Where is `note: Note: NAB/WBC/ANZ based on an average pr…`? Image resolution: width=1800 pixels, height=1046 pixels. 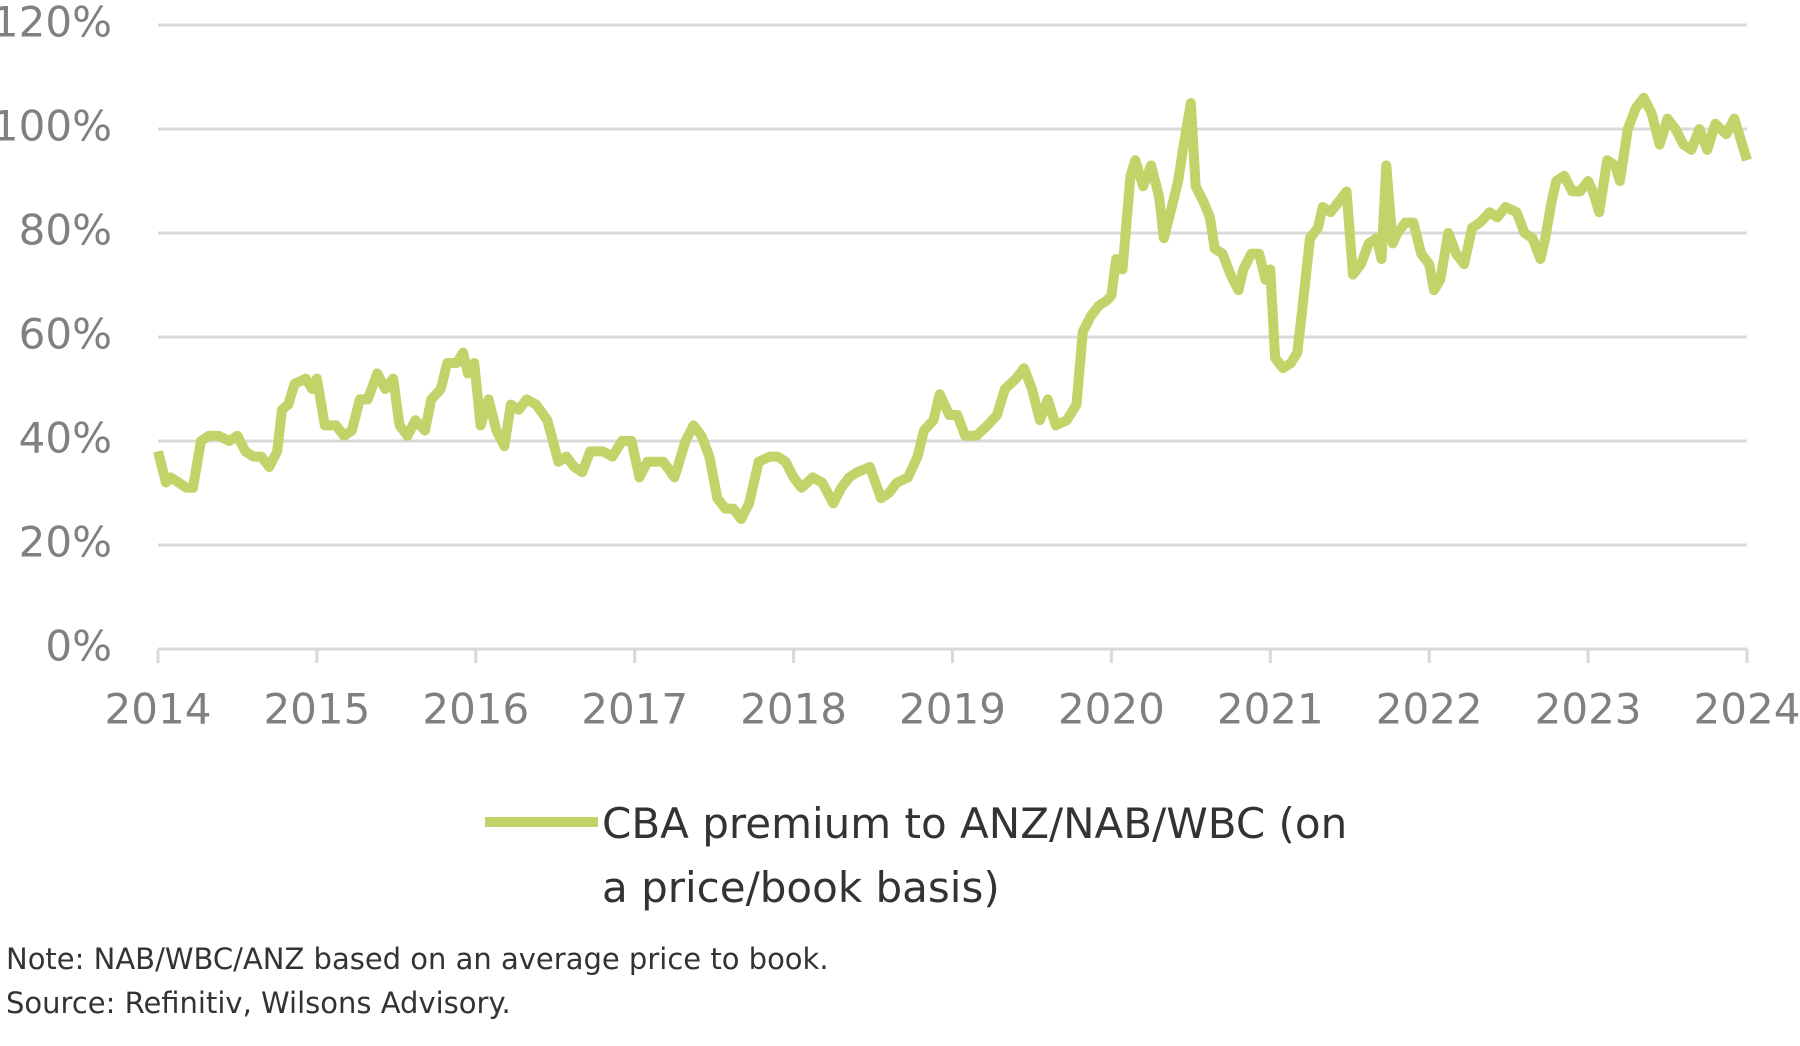 note: Note: NAB/WBC/ANZ based on an average pr… is located at coordinates (417, 959).